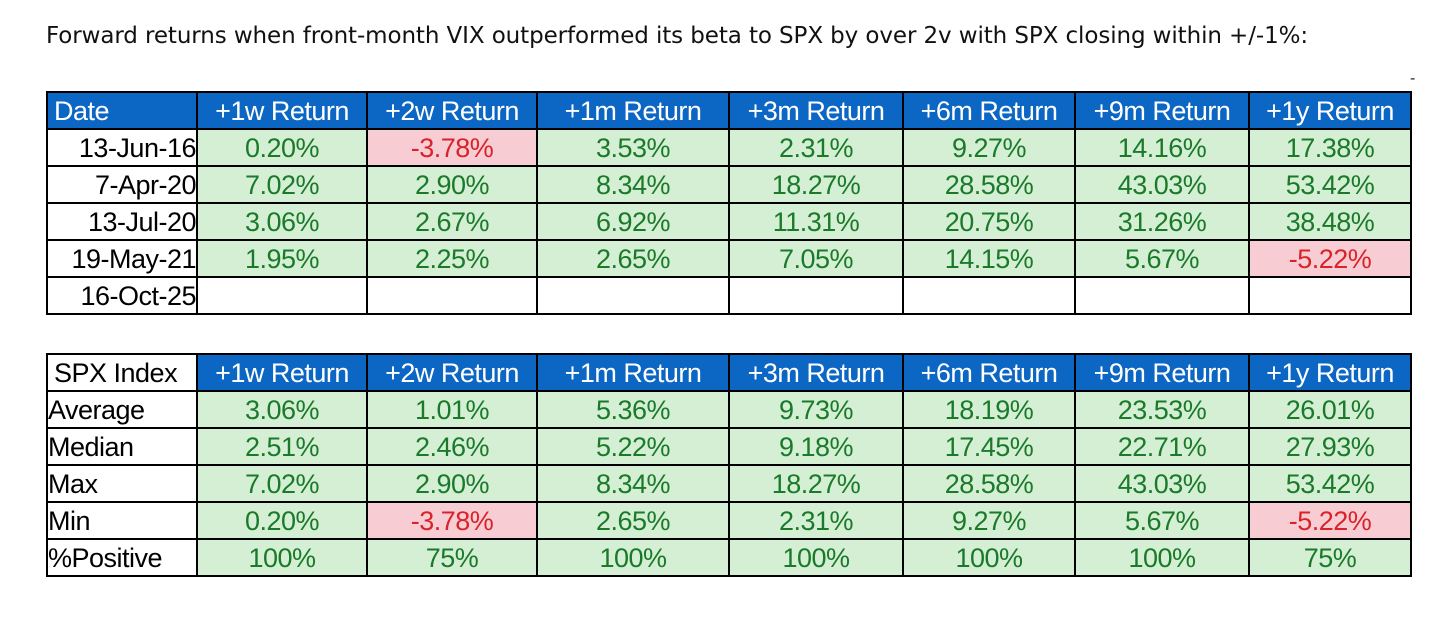 This screenshot has width=1456, height=621. I want to click on table-cell: 2.31%, so click(816, 147).